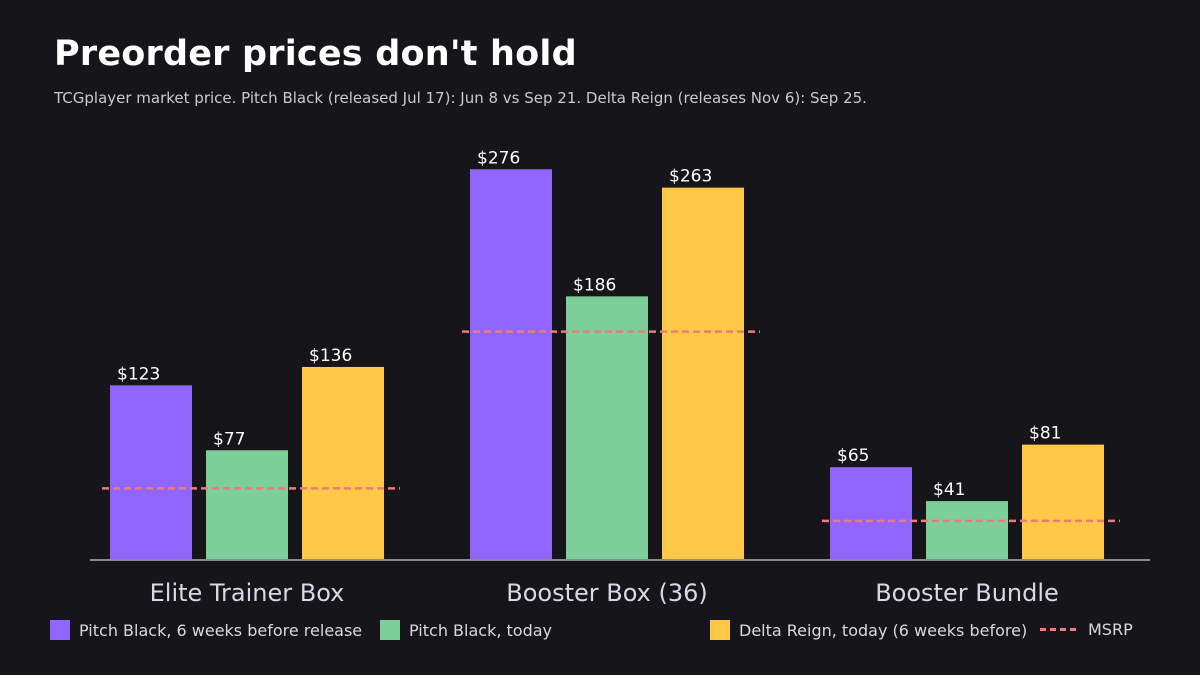  I want to click on bar-booster-box-36-pitch-black-today, so click(607, 427).